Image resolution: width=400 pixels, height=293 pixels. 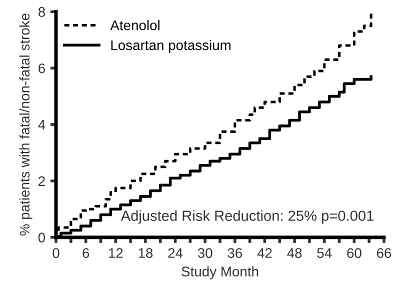 I want to click on y-tick-label: 2, so click(x=41, y=181).